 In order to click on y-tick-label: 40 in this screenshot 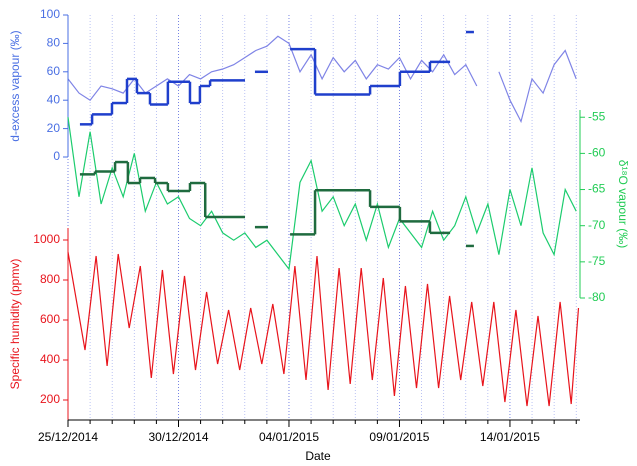, I will do `click(54, 99)`.